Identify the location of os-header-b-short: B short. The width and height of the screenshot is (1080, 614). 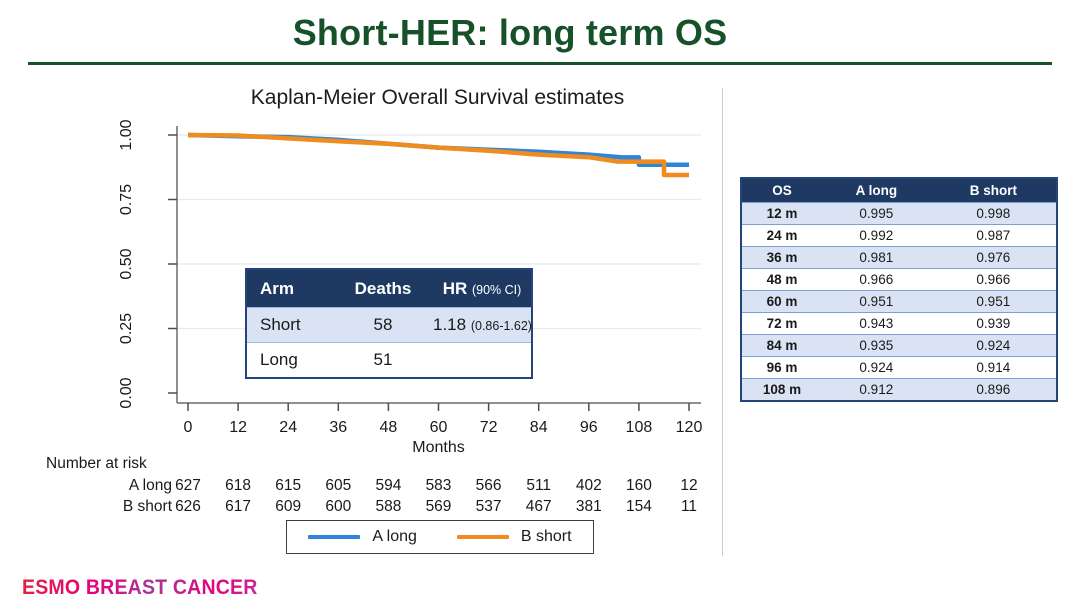
(993, 190).